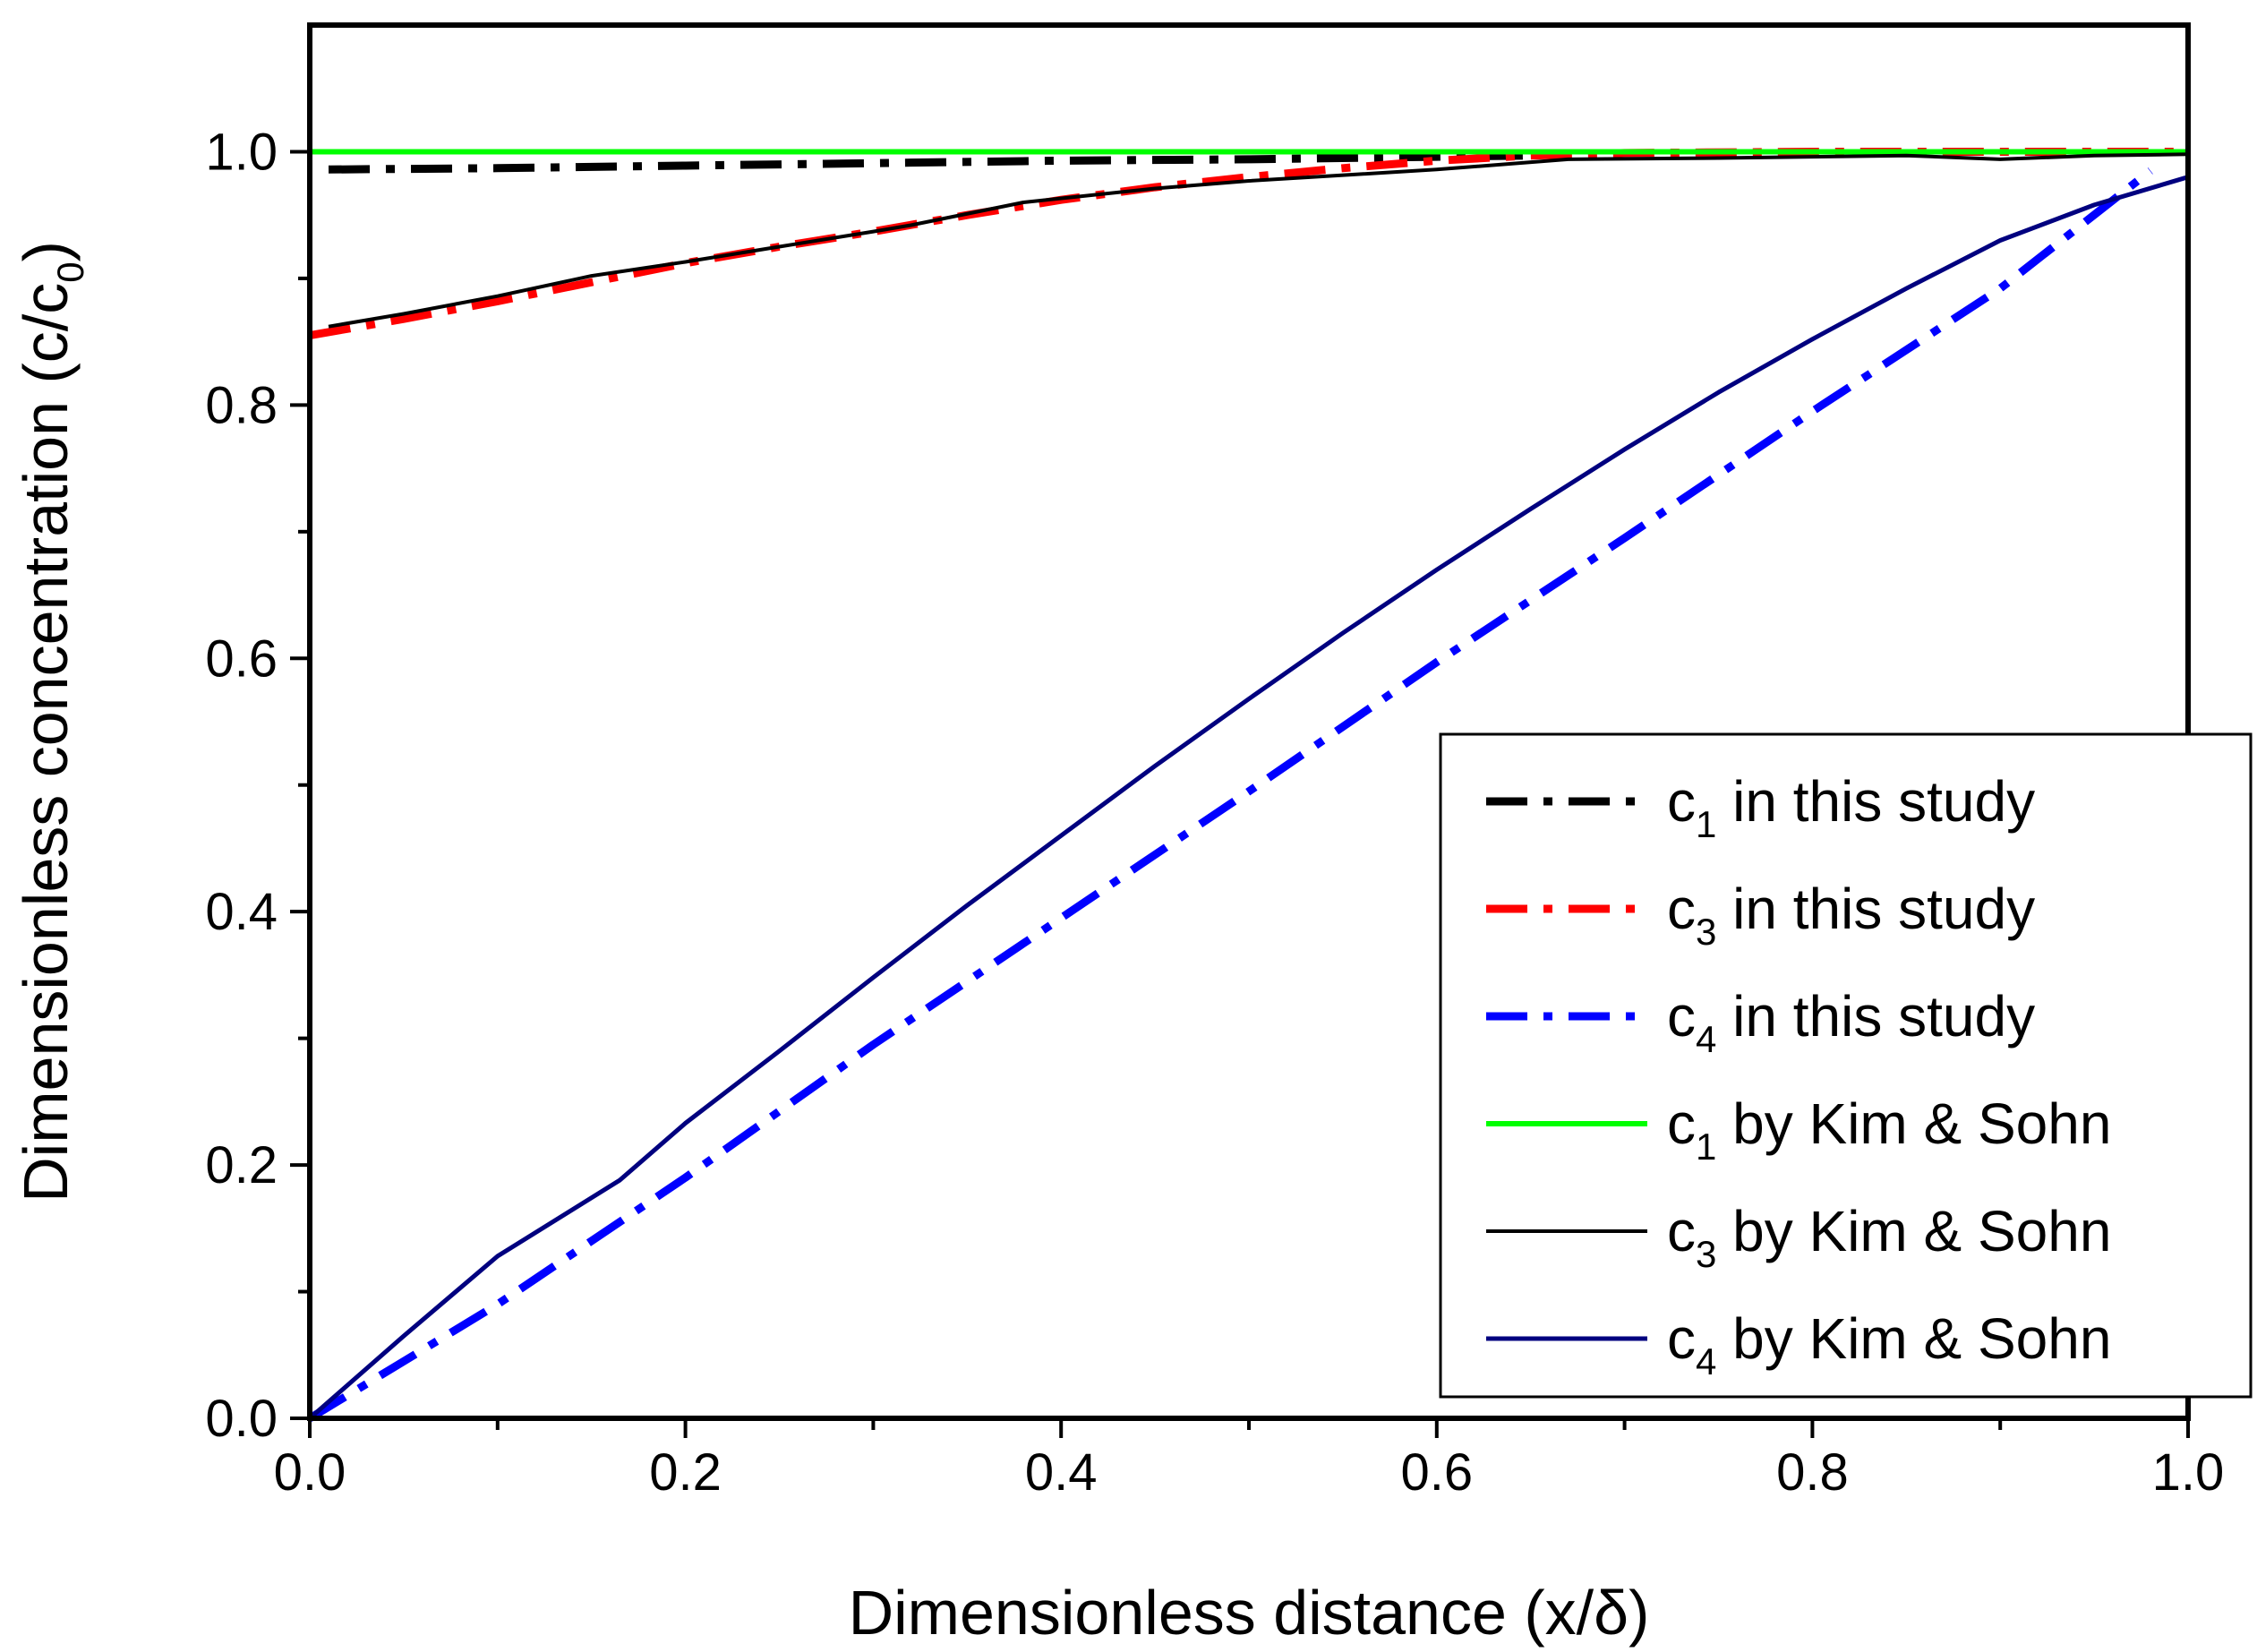  What do you see at coordinates (1889, 1237) in the screenshot?
I see `legend-label-c3-kim: c3 by Kim & Sohn` at bounding box center [1889, 1237].